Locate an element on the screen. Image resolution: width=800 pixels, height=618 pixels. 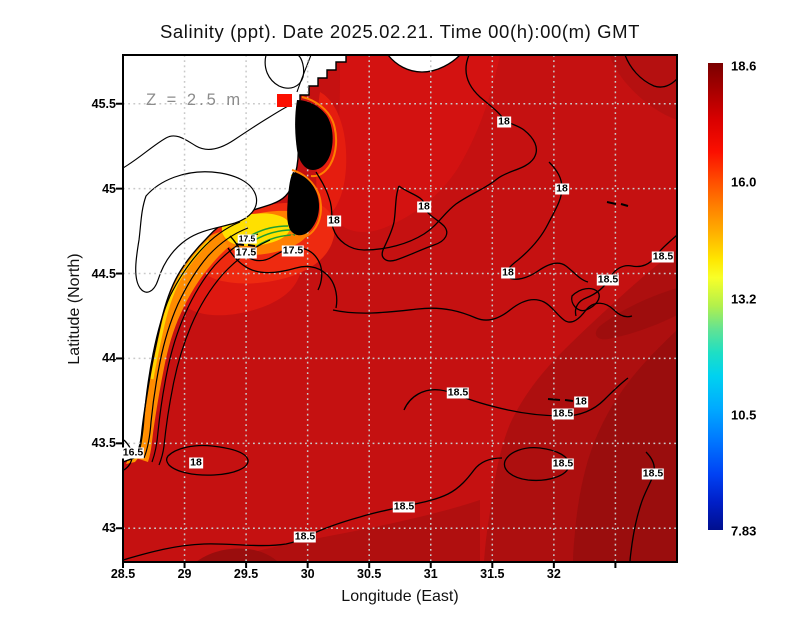
x-tick-label: 29 is located at coordinates (184, 574).